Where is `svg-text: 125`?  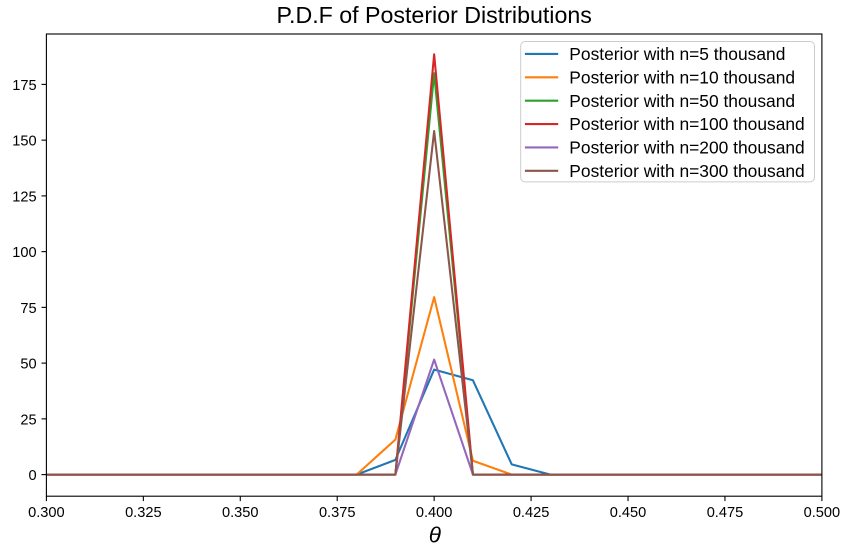 svg-text: 125 is located at coordinates (24, 197).